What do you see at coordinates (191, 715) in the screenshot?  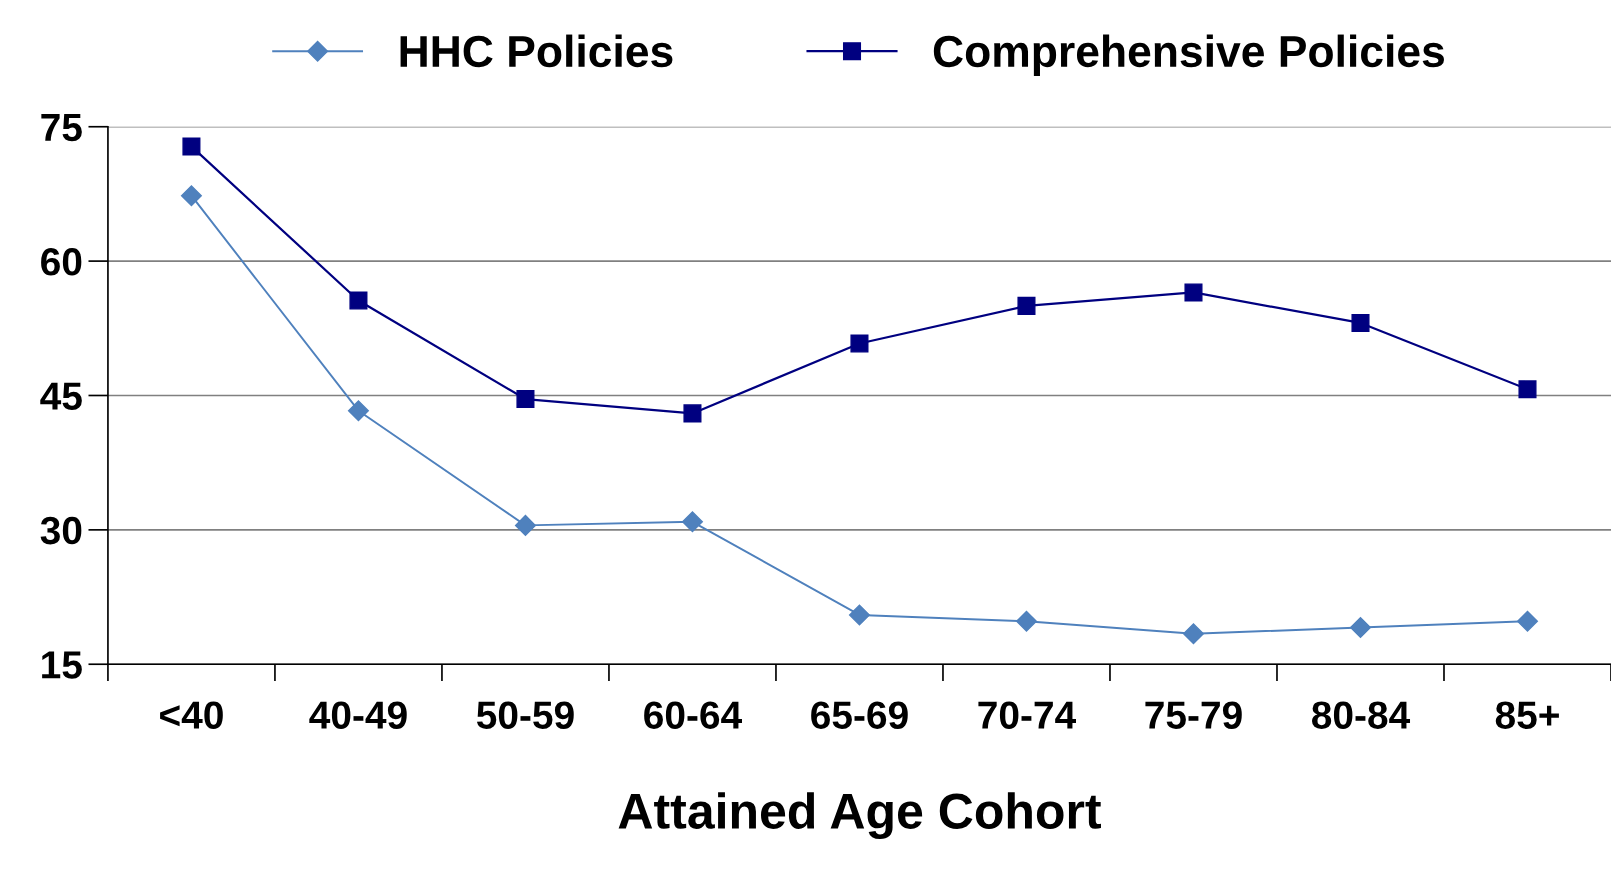 I see `x-tick-label: <40` at bounding box center [191, 715].